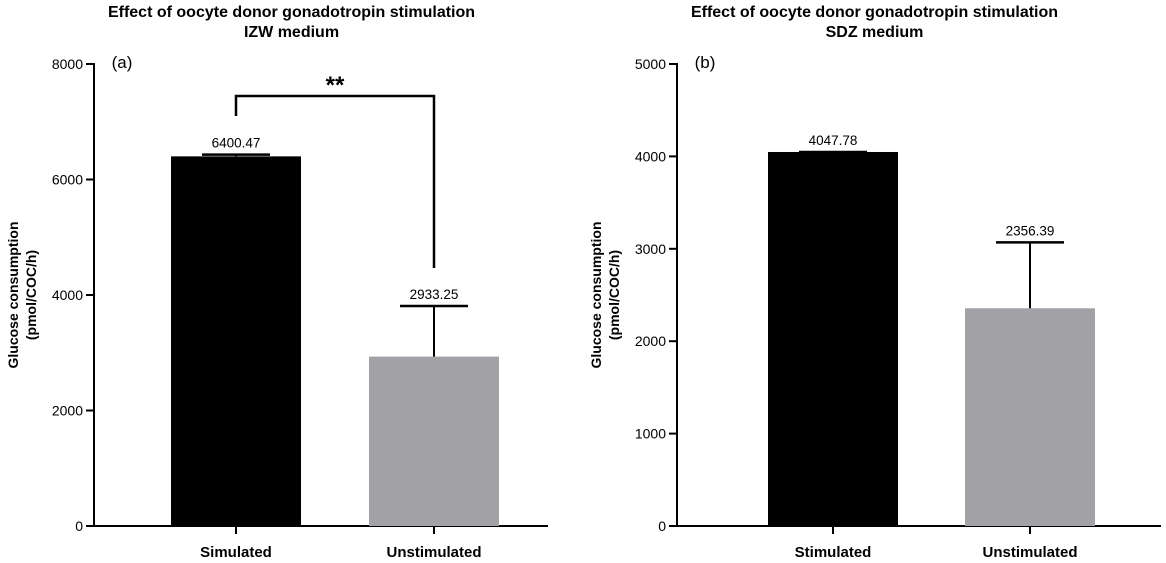 The height and width of the screenshot is (563, 1166). I want to click on x-tick-label: Stimulated, so click(833, 552).